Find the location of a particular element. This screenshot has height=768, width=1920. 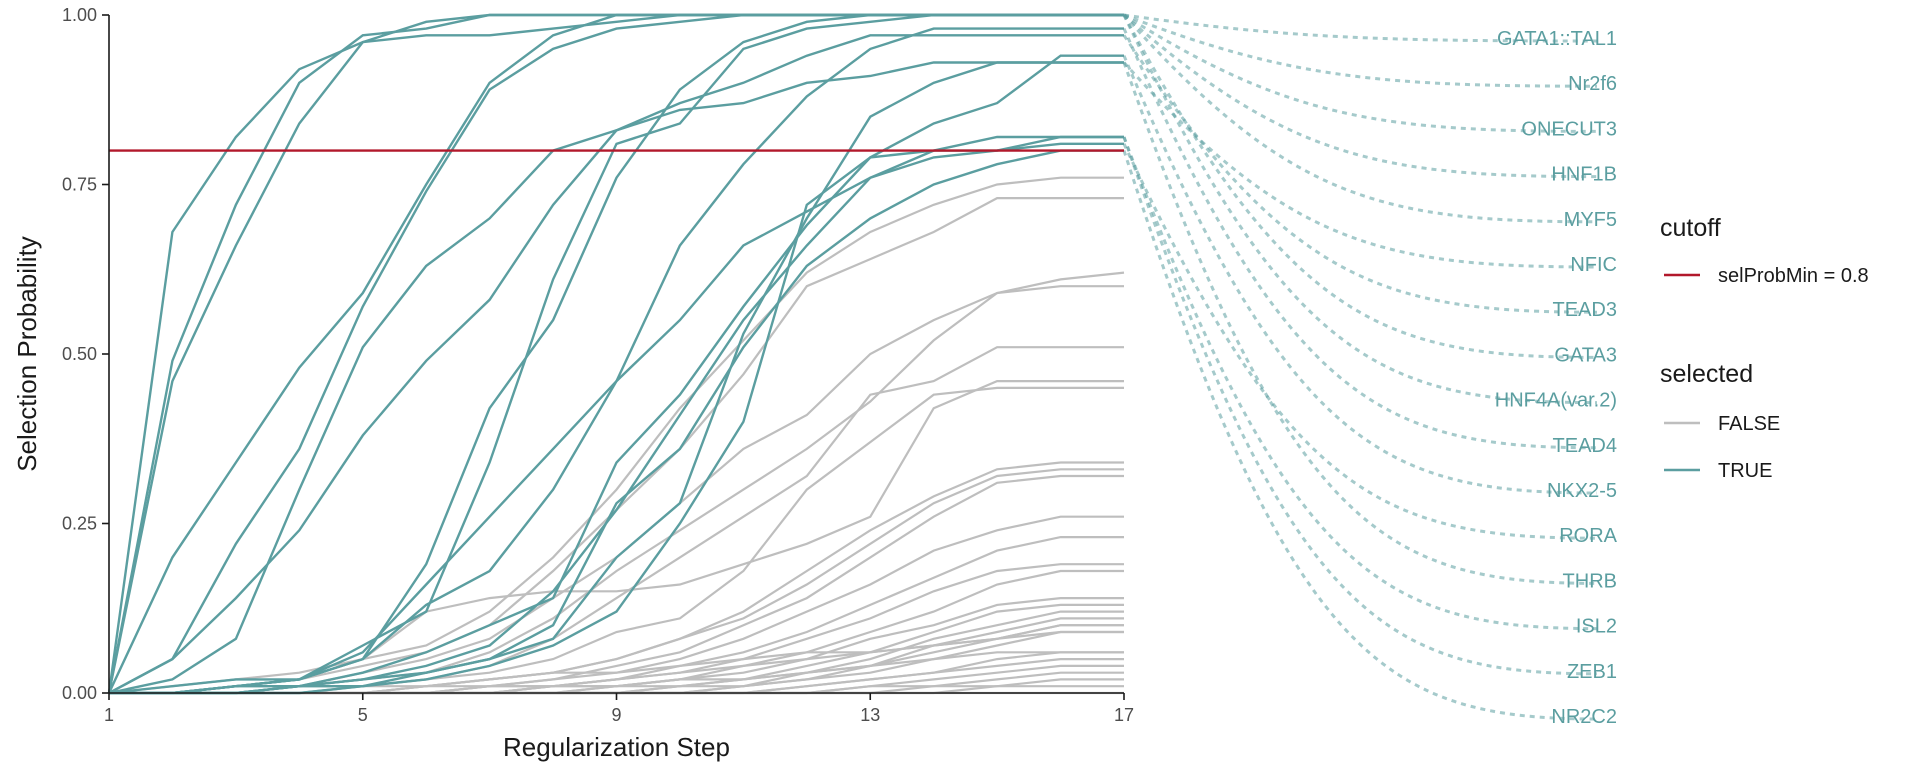

legend-cutoff-title: cutoff is located at coordinates (1690, 228).